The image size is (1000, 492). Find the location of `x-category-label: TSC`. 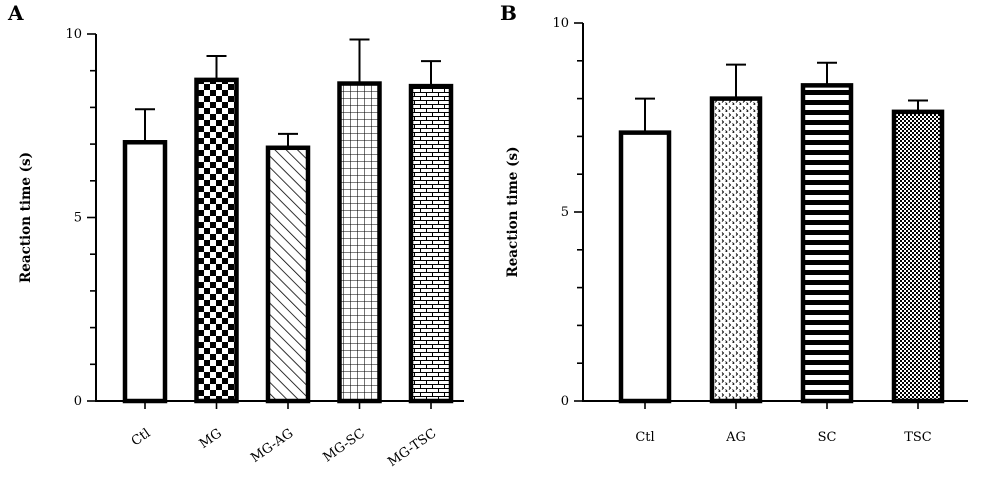

x-category-label: TSC is located at coordinates (918, 437).